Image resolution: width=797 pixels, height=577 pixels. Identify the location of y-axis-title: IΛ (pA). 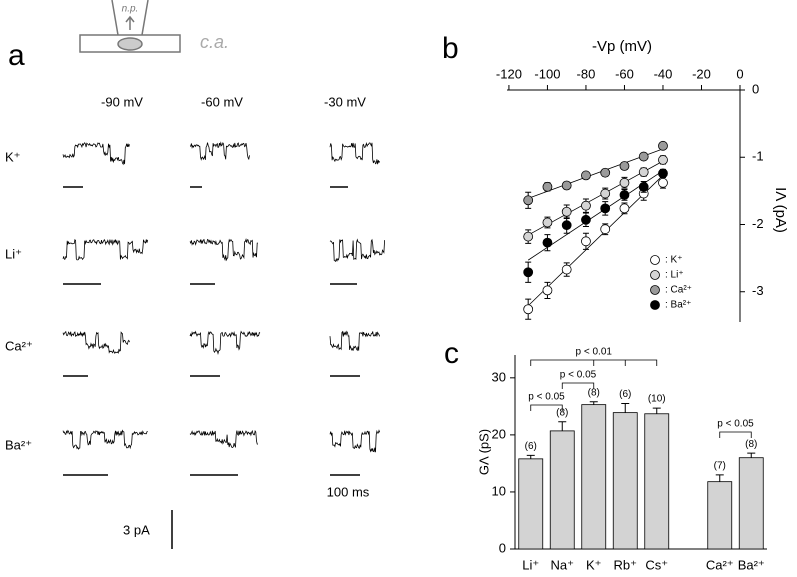
(780, 210).